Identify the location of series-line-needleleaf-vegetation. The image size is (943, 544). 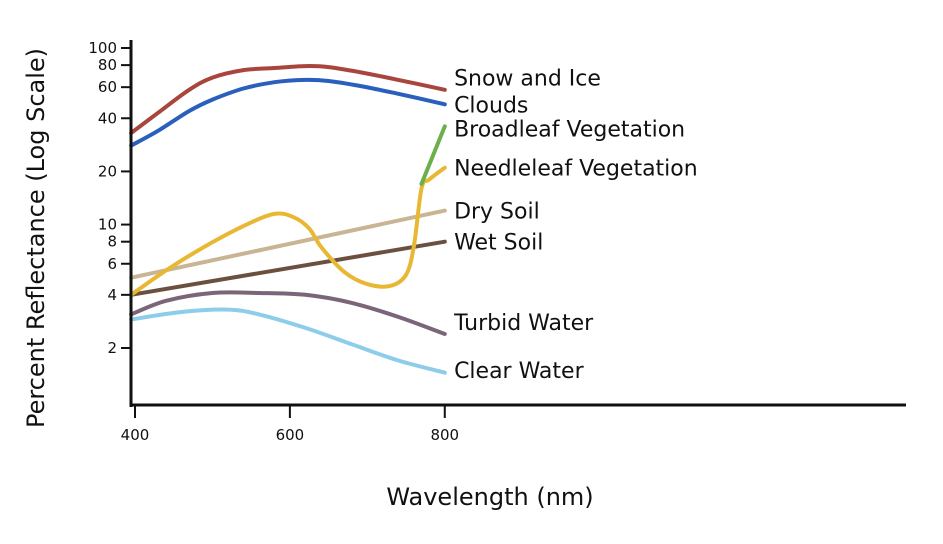
(288, 231).